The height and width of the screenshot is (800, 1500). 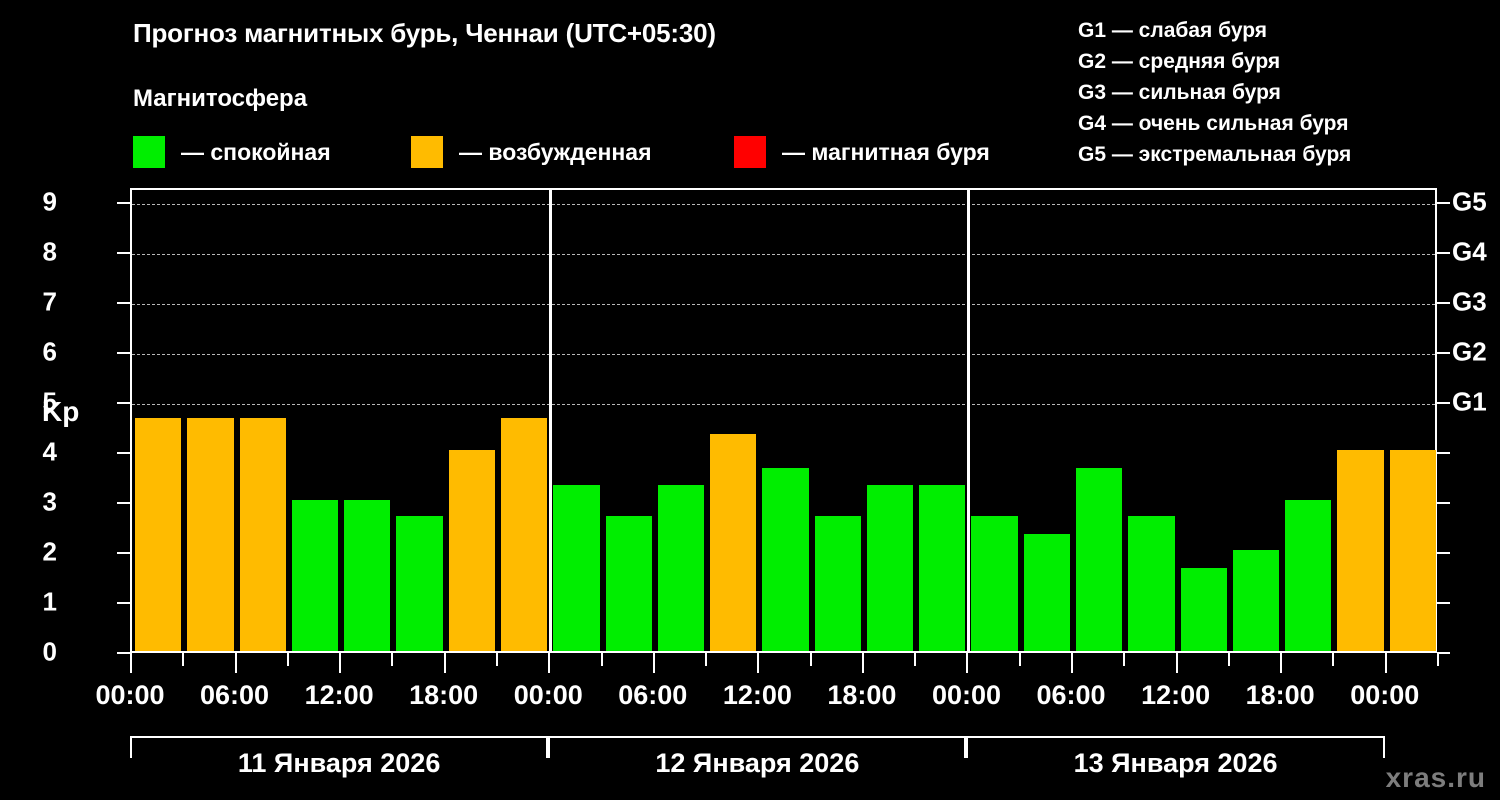 What do you see at coordinates (49, 401) in the screenshot?
I see `y-axis-tick-label-5: 5` at bounding box center [49, 401].